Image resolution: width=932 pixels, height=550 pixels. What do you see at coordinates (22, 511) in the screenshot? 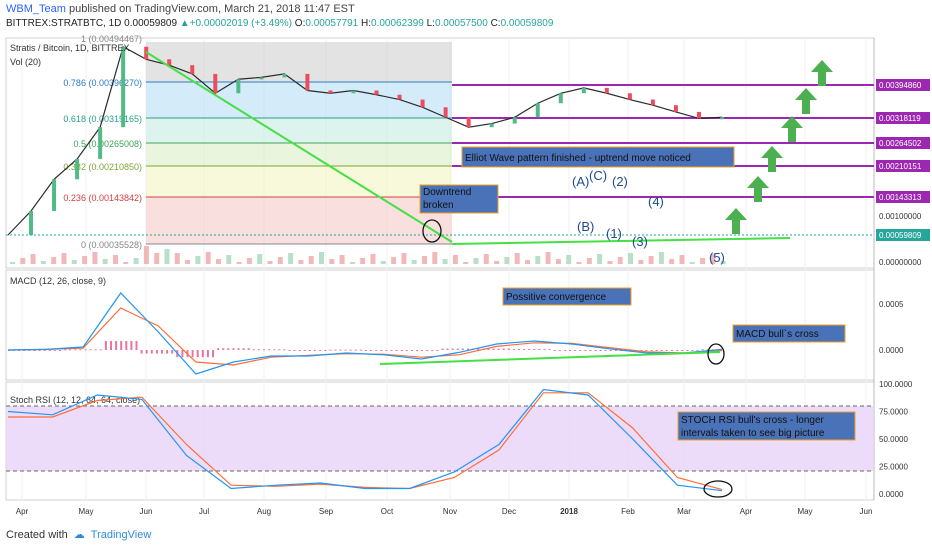
I see `time-label-apr: Apr` at bounding box center [22, 511].